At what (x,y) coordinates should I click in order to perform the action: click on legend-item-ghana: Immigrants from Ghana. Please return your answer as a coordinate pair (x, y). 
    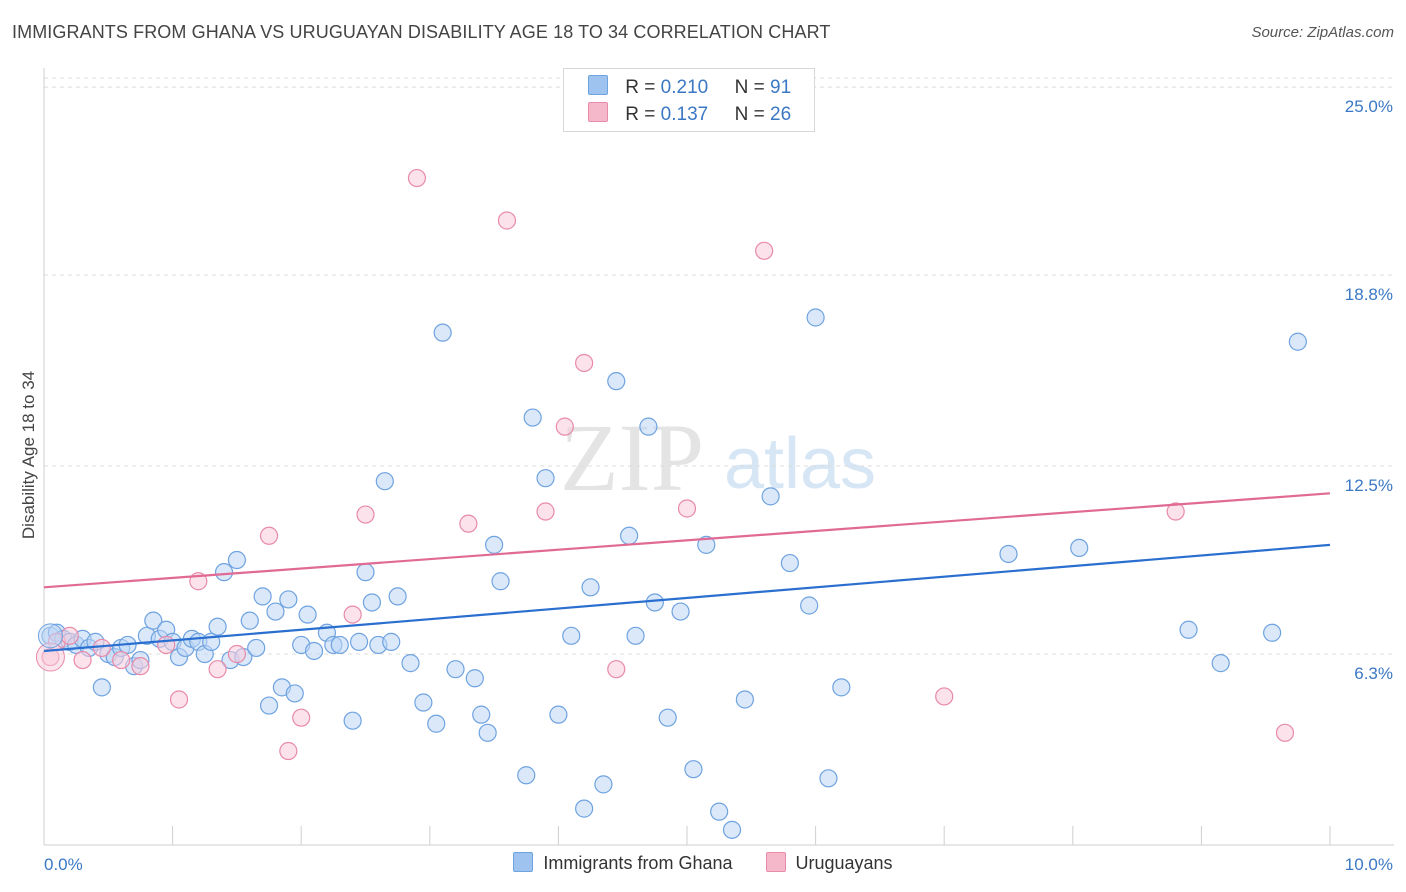
    Looking at the image, I should click on (622, 863).